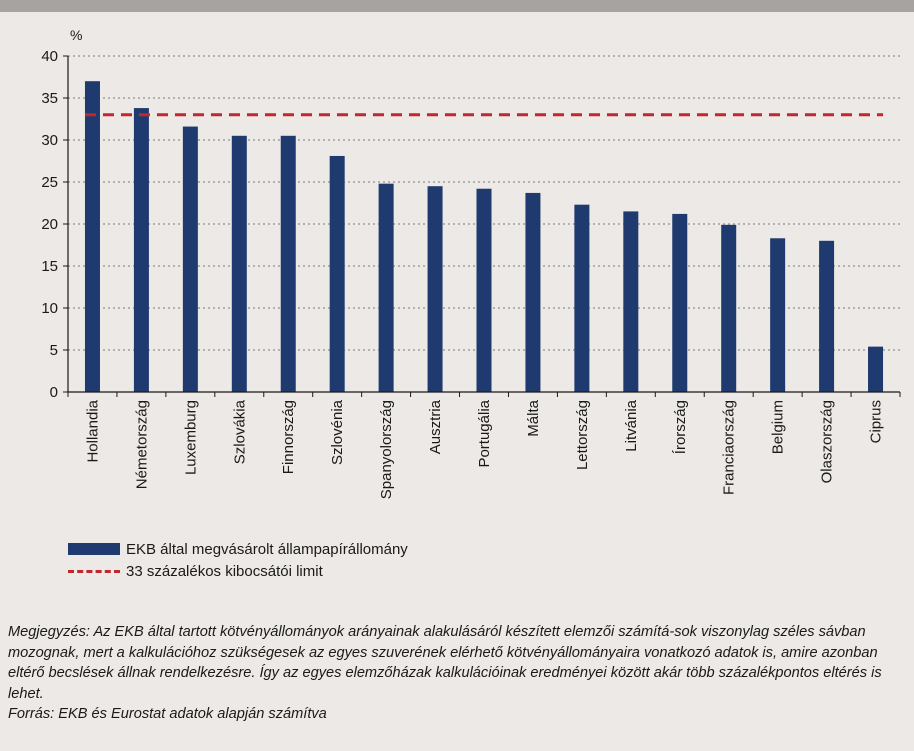 This screenshot has height=751, width=914. Describe the element at coordinates (778, 427) in the screenshot. I see `x-tick-label: Belgium` at that location.